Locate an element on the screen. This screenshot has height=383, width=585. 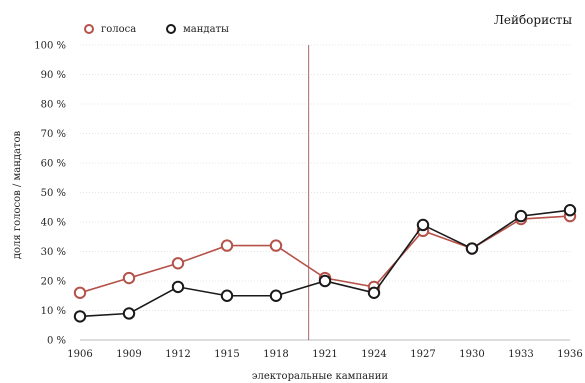
x-tick-label: 1906 is located at coordinates (79, 354).